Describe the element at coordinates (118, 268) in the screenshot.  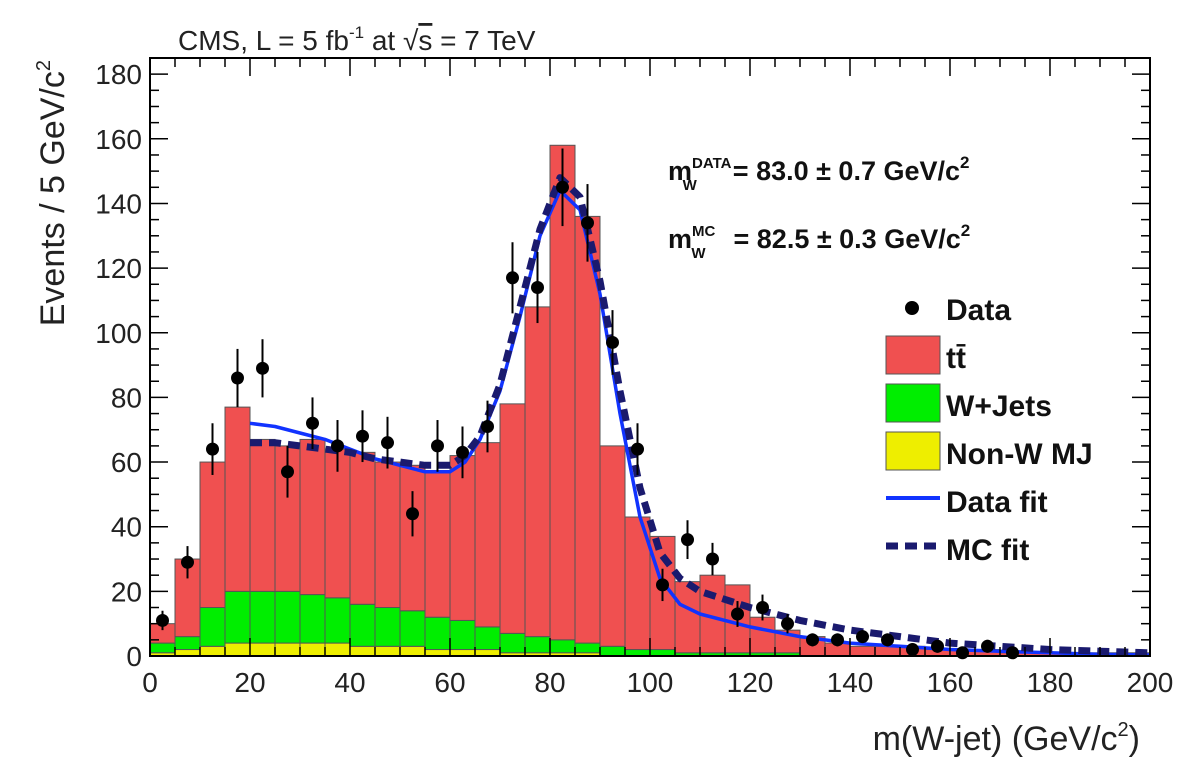
I see `y-tick-label: 120` at that location.